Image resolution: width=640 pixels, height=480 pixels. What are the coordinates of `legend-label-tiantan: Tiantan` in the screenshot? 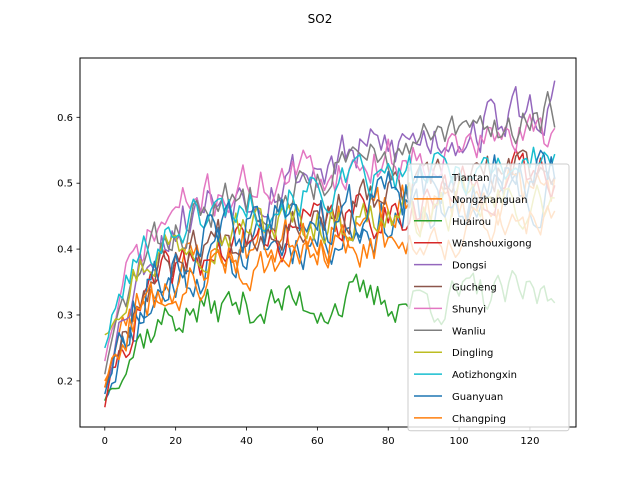 It's located at (470, 178).